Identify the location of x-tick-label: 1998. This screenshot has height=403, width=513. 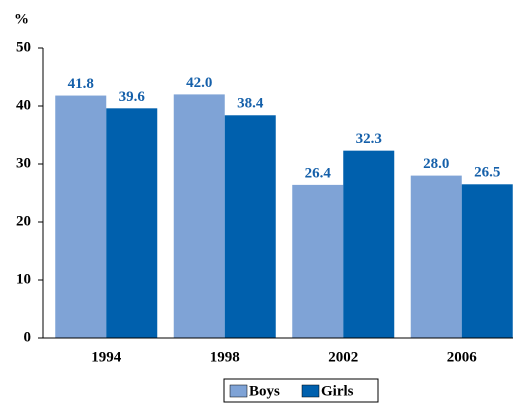
(225, 357).